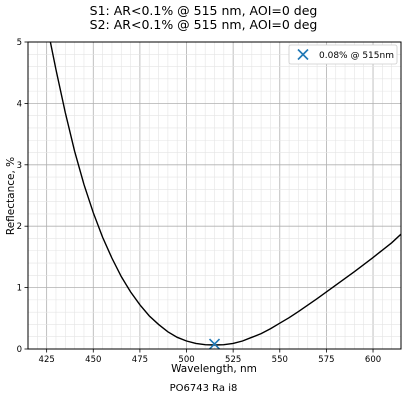  Describe the element at coordinates (19, 43) in the screenshot. I see `y-tick-label: 5` at that location.